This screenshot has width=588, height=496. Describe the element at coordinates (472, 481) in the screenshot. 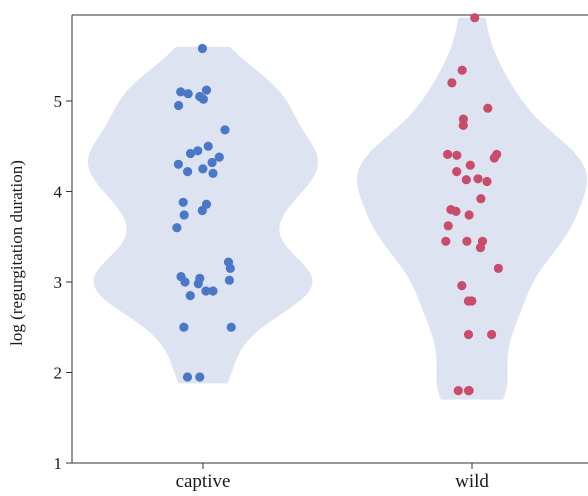

I see `x-tick-label-wild: wild` at that location.